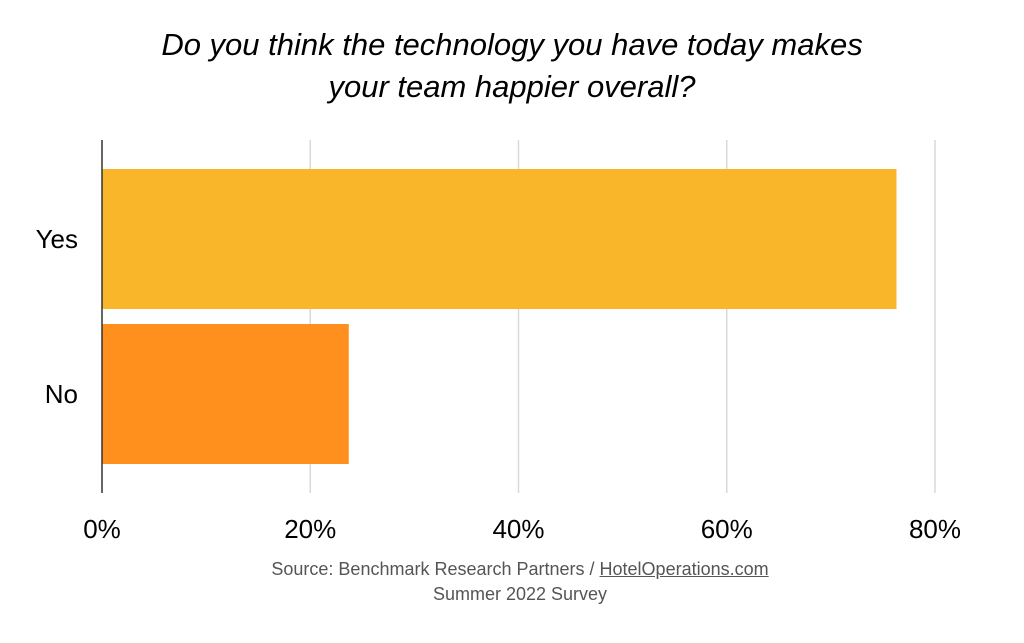  I want to click on source-link: HotelOperations.com, so click(684, 569).